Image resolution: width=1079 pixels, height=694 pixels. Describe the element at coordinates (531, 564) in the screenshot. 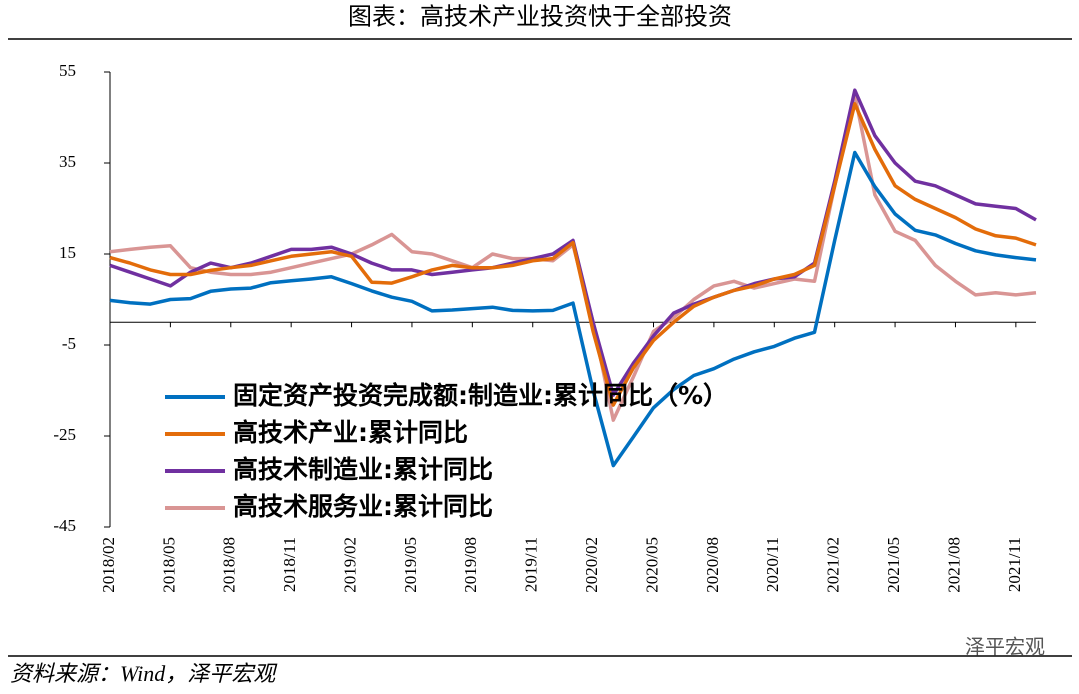

I see `x-tick-label: 2019/11` at that location.